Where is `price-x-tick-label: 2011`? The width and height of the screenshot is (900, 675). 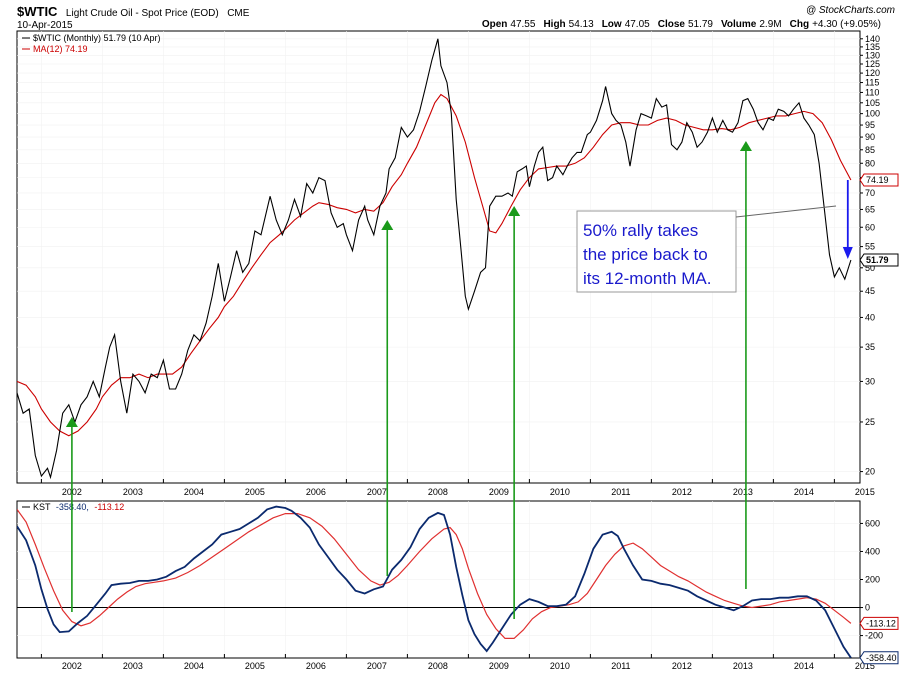
price-x-tick-label: 2011 is located at coordinates (620, 492).